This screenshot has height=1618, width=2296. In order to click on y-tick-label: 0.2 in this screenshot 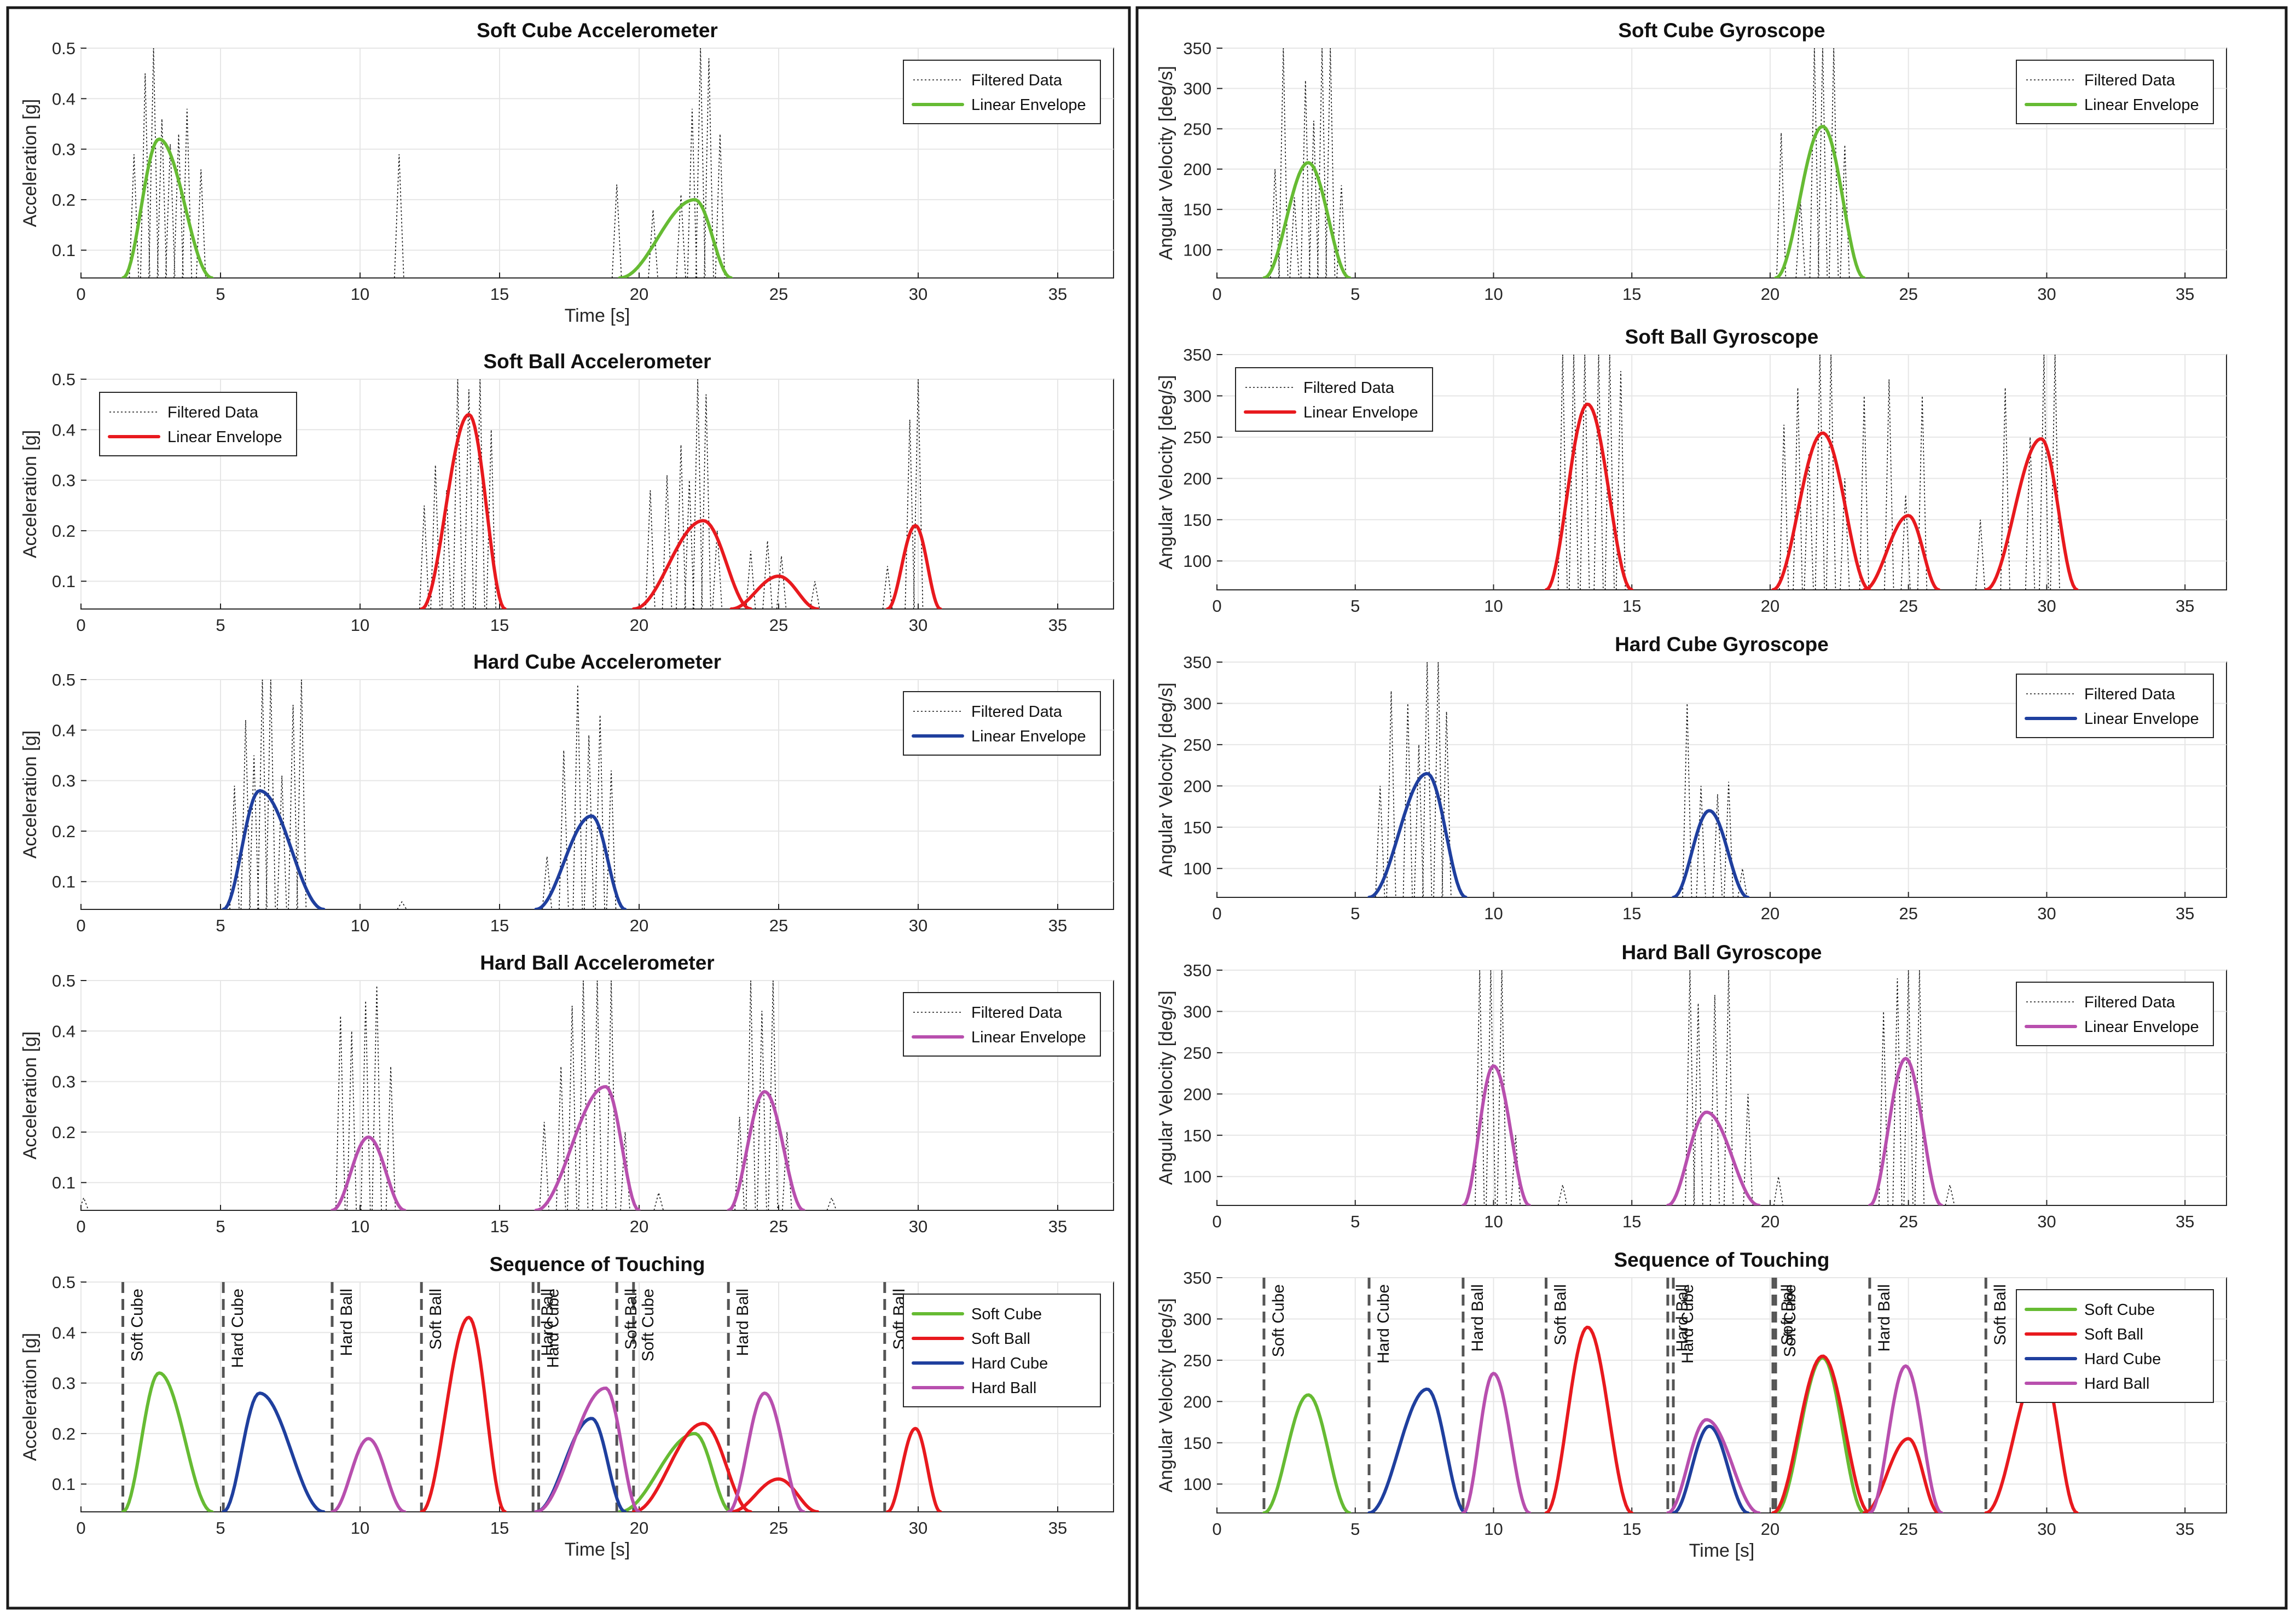, I will do `click(64, 831)`.